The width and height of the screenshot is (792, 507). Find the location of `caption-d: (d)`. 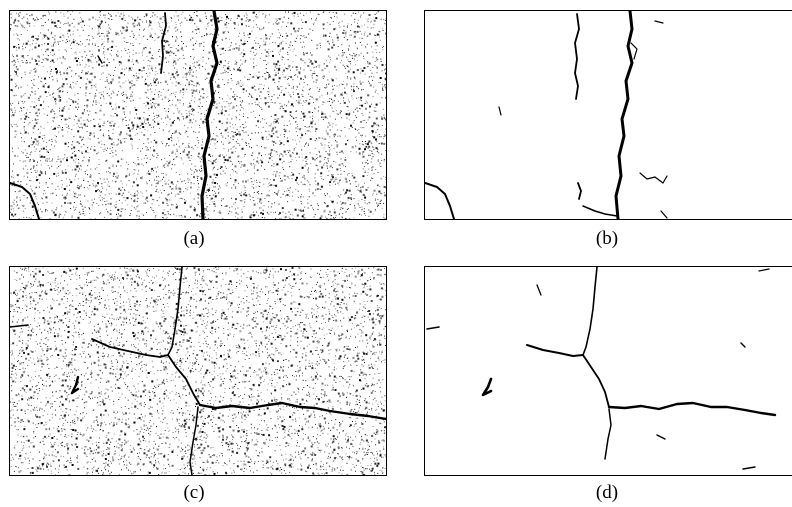

caption-d: (d) is located at coordinates (607, 492).